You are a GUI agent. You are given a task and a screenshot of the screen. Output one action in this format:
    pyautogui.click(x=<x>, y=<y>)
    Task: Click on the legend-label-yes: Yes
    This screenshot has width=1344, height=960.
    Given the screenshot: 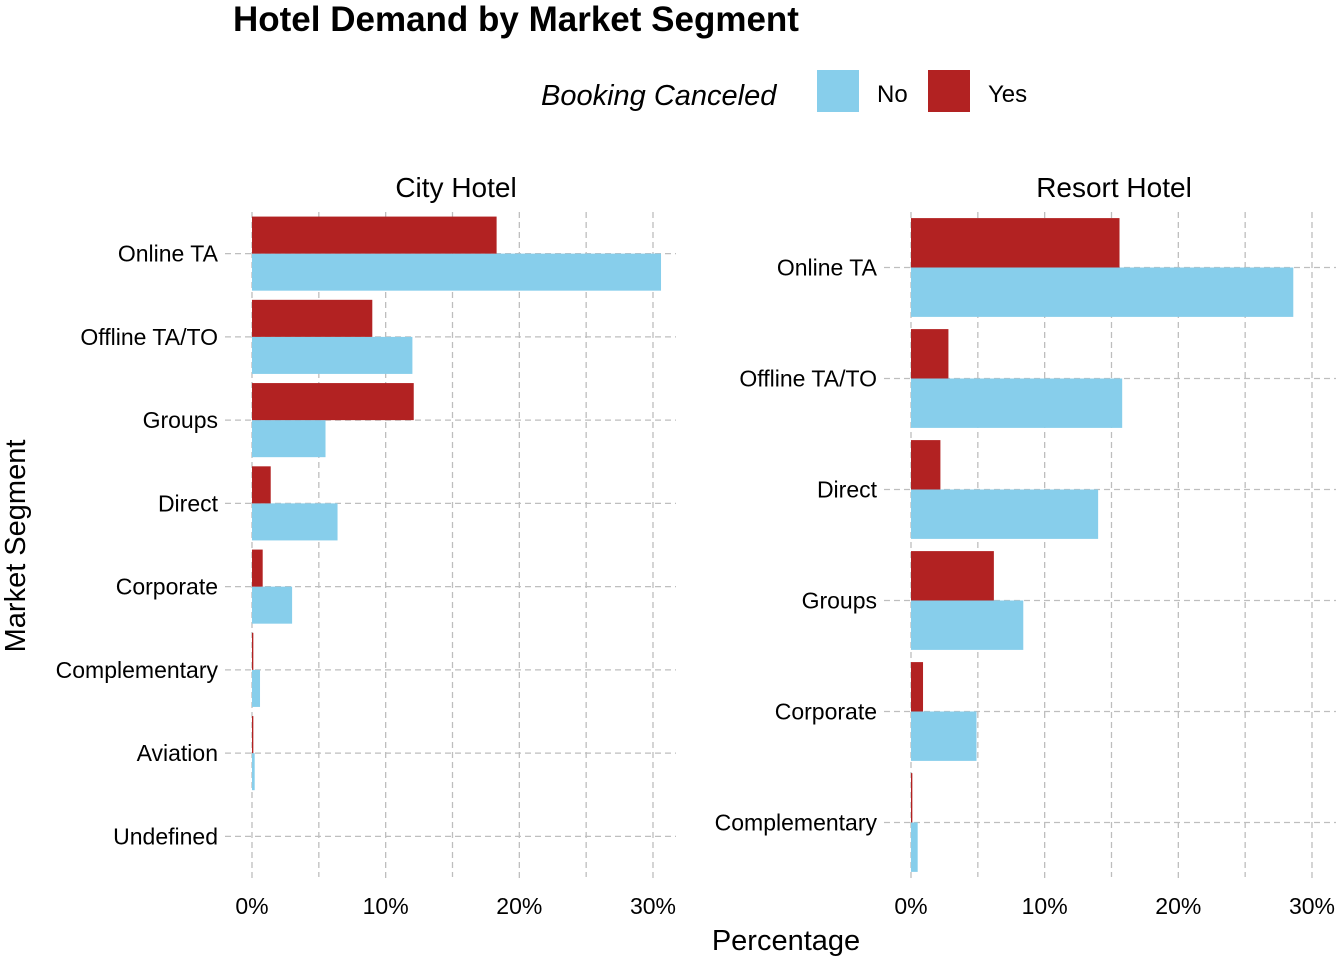 What is the action you would take?
    pyautogui.click(x=1007, y=94)
    